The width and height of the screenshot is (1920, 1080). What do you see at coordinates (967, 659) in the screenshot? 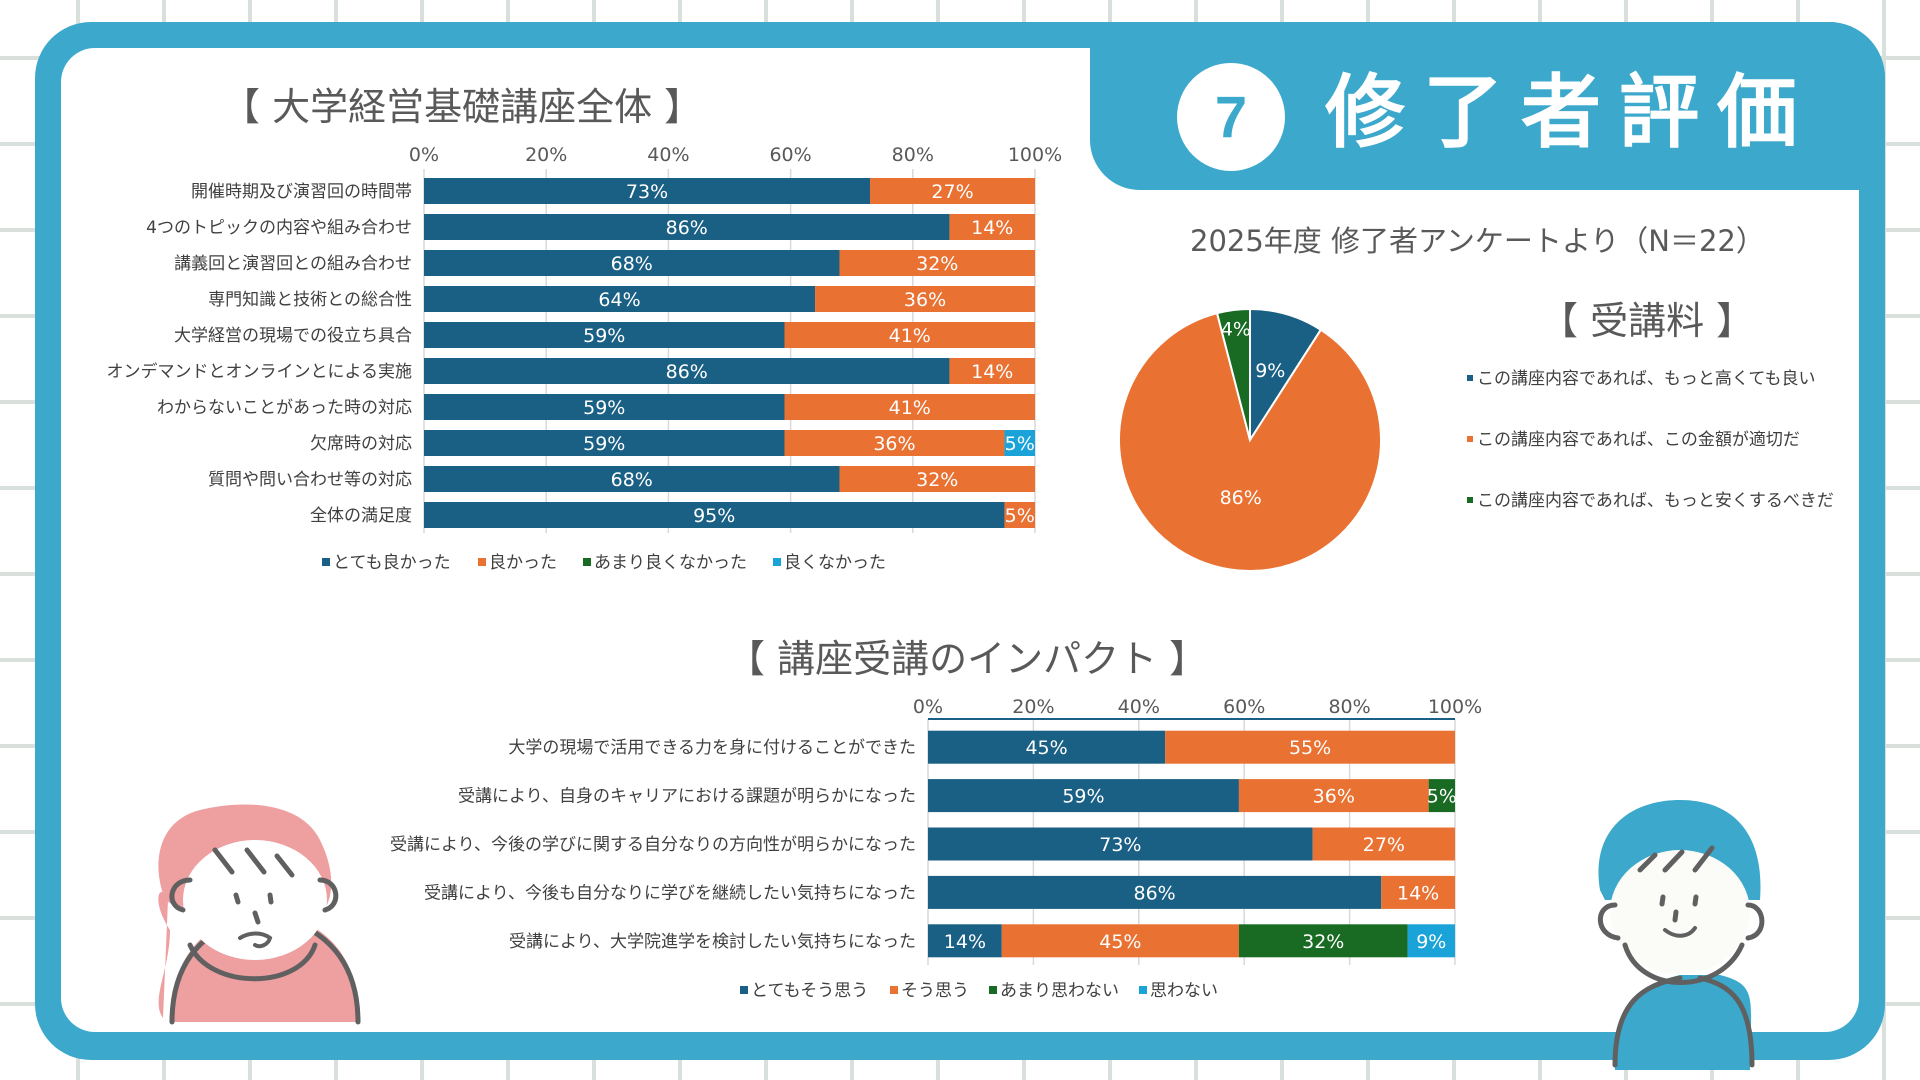
I see `chart2-title: 【 講座受講のインパクト 】` at bounding box center [967, 659].